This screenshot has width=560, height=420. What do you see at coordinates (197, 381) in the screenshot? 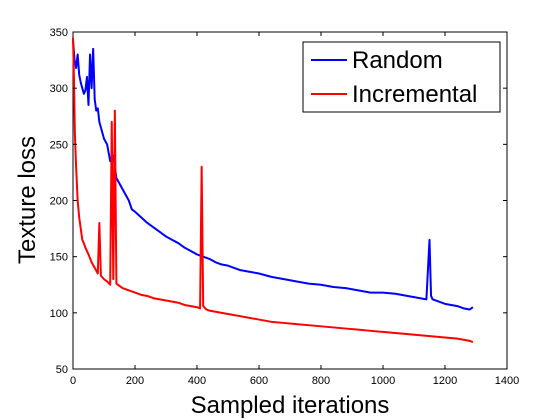
I see `x-tick-label: 400` at bounding box center [197, 381].